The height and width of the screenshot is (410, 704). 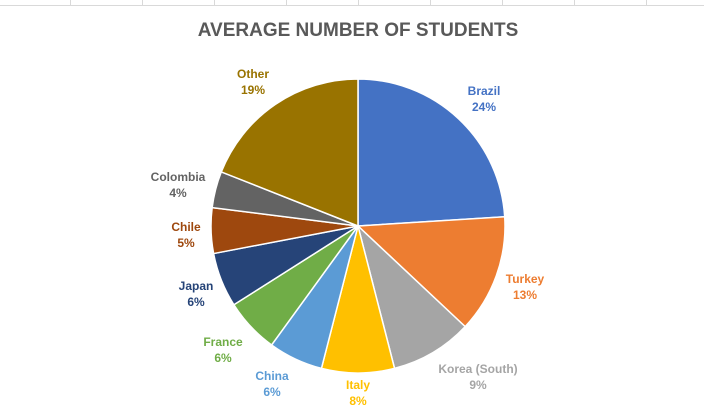 What do you see at coordinates (289, 153) in the screenshot?
I see `pie-slice-other` at bounding box center [289, 153].